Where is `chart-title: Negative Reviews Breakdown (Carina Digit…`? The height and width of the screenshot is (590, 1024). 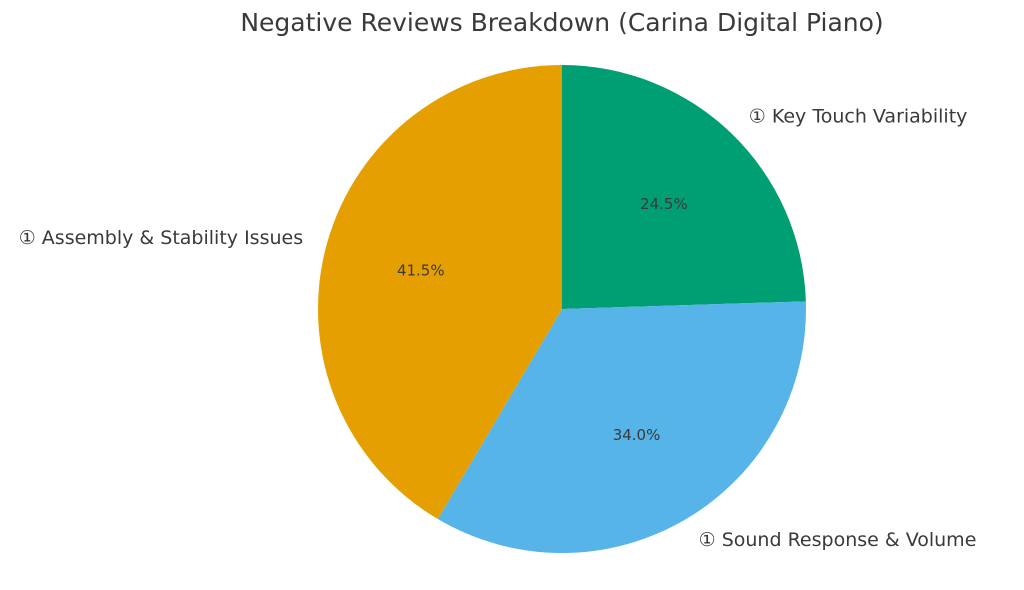 chart-title: Negative Reviews Breakdown (Carina Digit… is located at coordinates (561, 22).